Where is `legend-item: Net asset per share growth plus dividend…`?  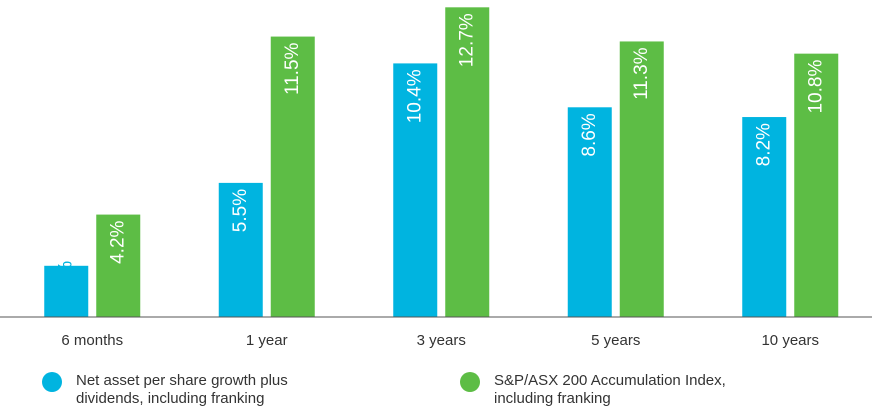 legend-item: Net asset per share growth plus dividend… is located at coordinates (179, 390).